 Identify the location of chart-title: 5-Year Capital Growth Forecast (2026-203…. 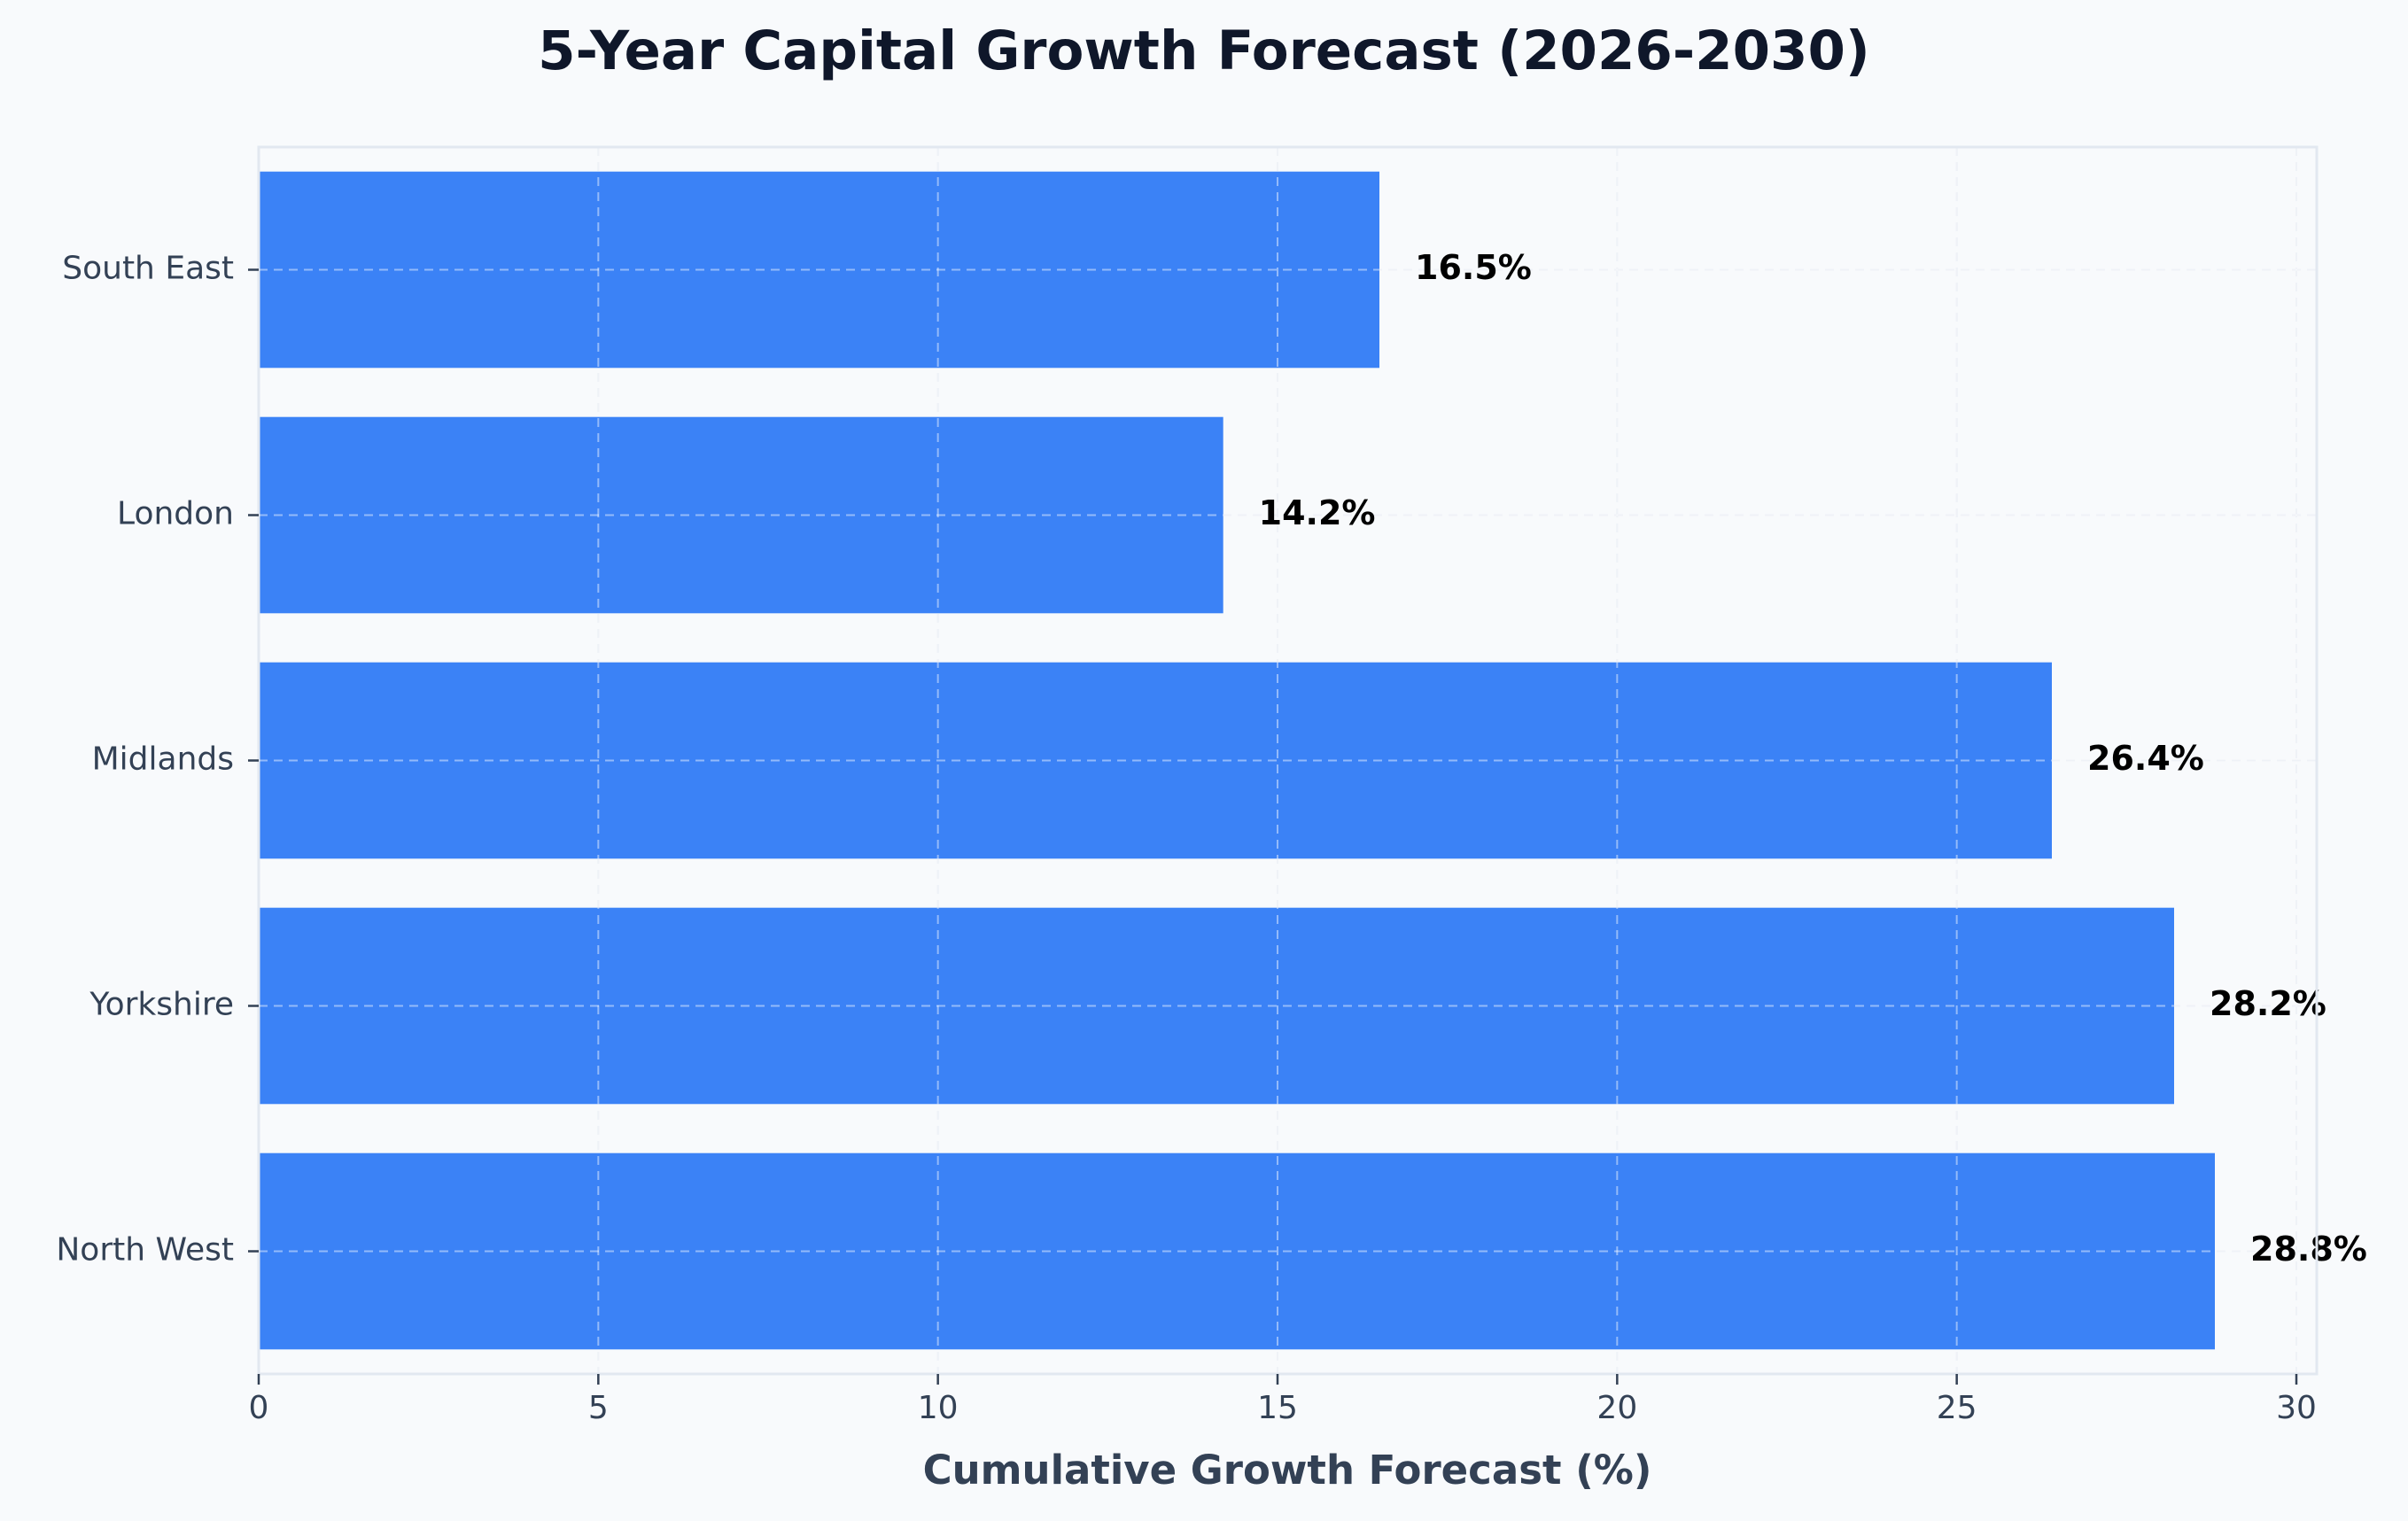
(1204, 50).